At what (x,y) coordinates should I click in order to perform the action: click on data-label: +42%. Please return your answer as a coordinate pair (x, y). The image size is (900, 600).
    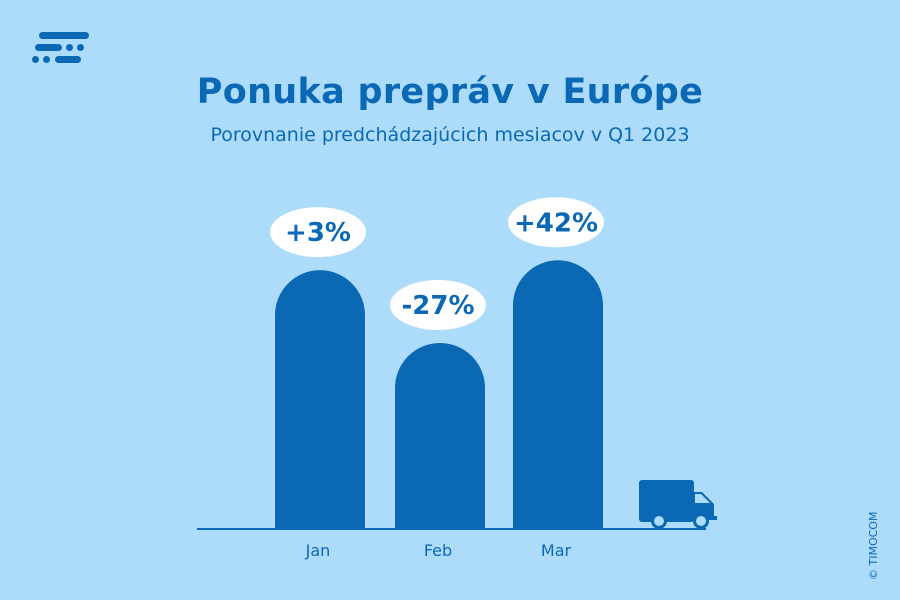
    Looking at the image, I should click on (556, 223).